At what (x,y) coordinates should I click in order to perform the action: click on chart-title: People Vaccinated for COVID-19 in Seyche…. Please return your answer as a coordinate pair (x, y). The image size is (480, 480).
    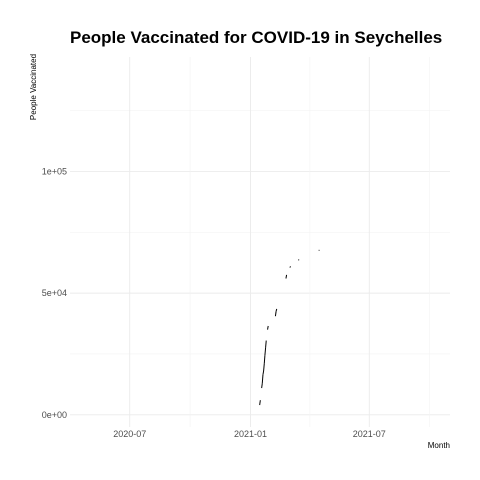
    Looking at the image, I should click on (256, 37).